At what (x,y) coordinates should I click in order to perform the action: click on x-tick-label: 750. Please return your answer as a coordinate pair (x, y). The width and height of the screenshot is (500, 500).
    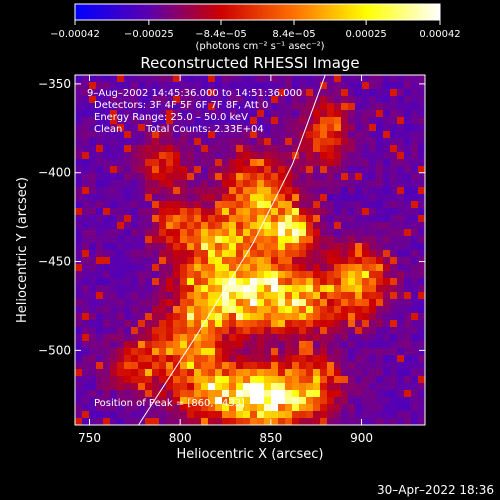
    Looking at the image, I should click on (89, 438).